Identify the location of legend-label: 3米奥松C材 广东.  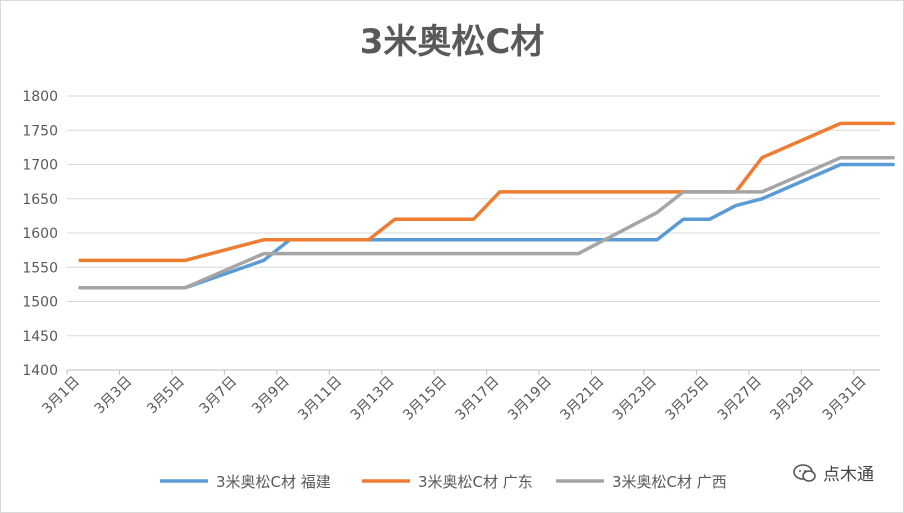
(475, 482).